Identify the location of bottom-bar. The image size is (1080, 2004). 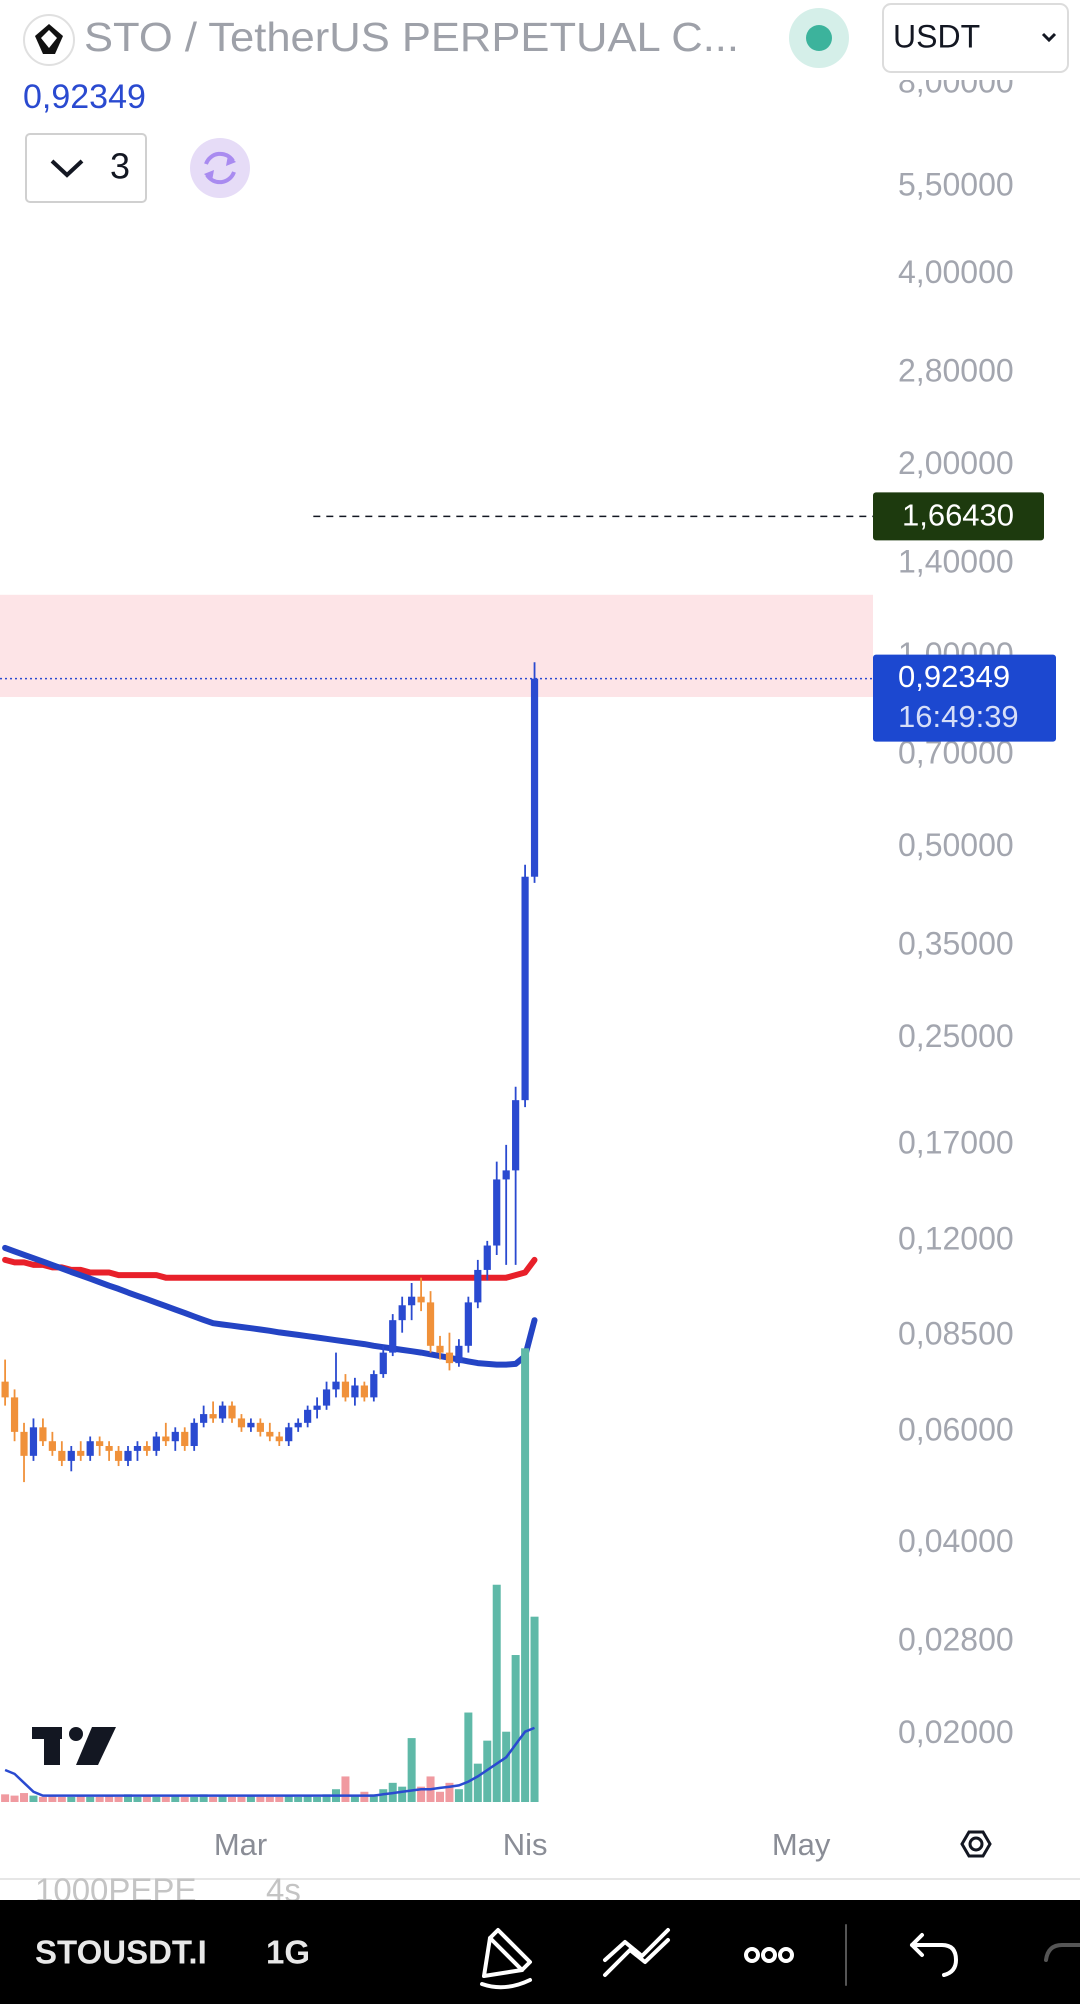
(540, 1952).